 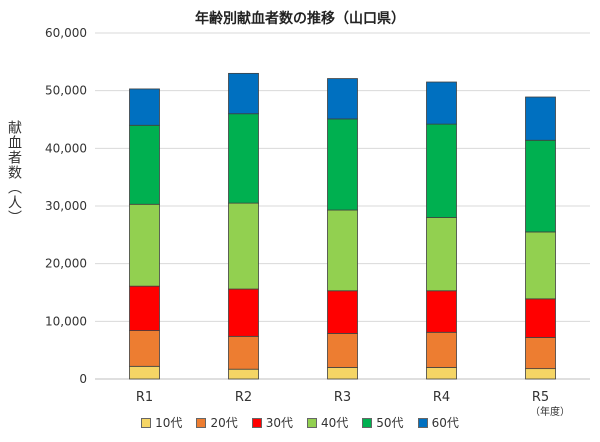 I want to click on chart-legend: 10代 20代 30代 40代 50代 60代, so click(x=300, y=422).